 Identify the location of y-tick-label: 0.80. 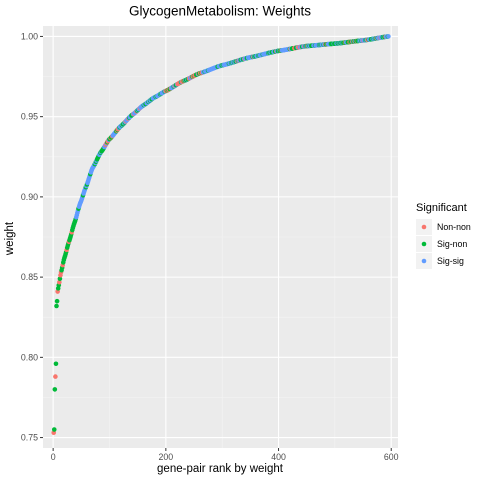
(29, 357).